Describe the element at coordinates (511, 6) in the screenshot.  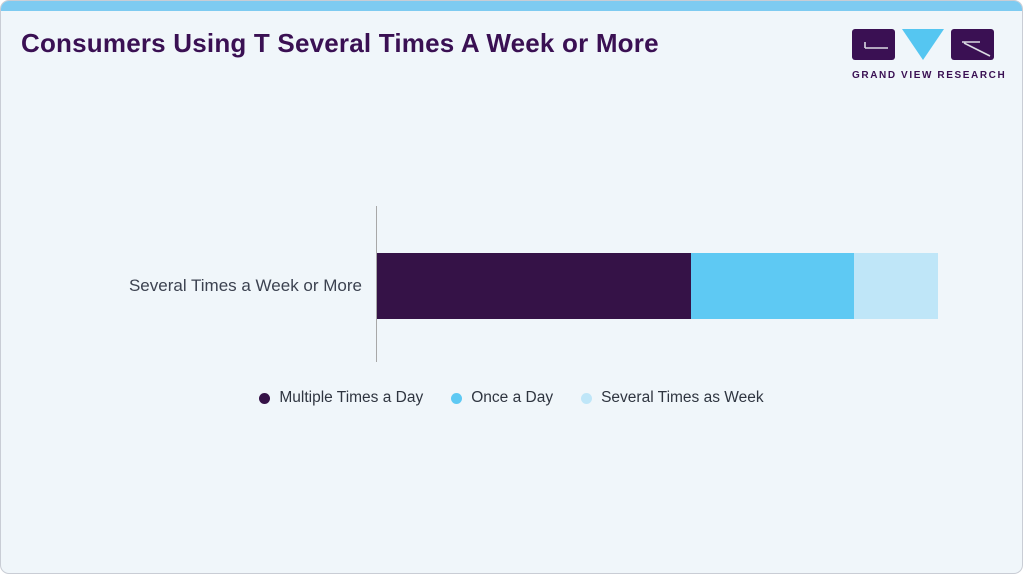
I see `accent-bar` at that location.